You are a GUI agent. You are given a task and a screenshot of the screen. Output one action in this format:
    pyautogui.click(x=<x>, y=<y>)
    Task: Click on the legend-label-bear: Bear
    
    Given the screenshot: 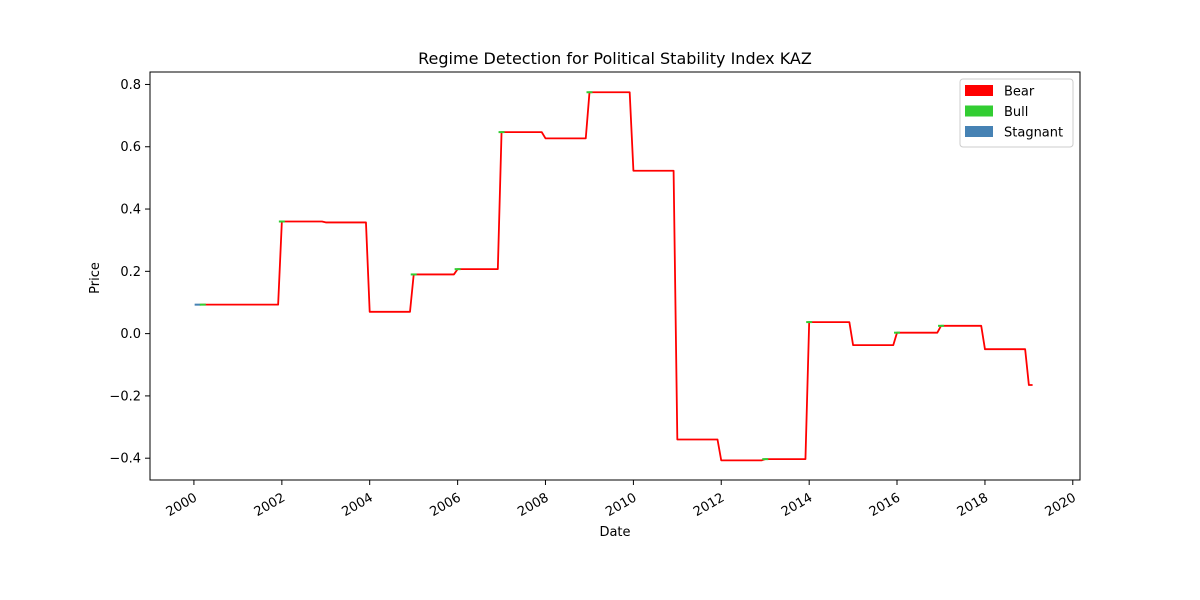 What is the action you would take?
    pyautogui.click(x=1019, y=92)
    